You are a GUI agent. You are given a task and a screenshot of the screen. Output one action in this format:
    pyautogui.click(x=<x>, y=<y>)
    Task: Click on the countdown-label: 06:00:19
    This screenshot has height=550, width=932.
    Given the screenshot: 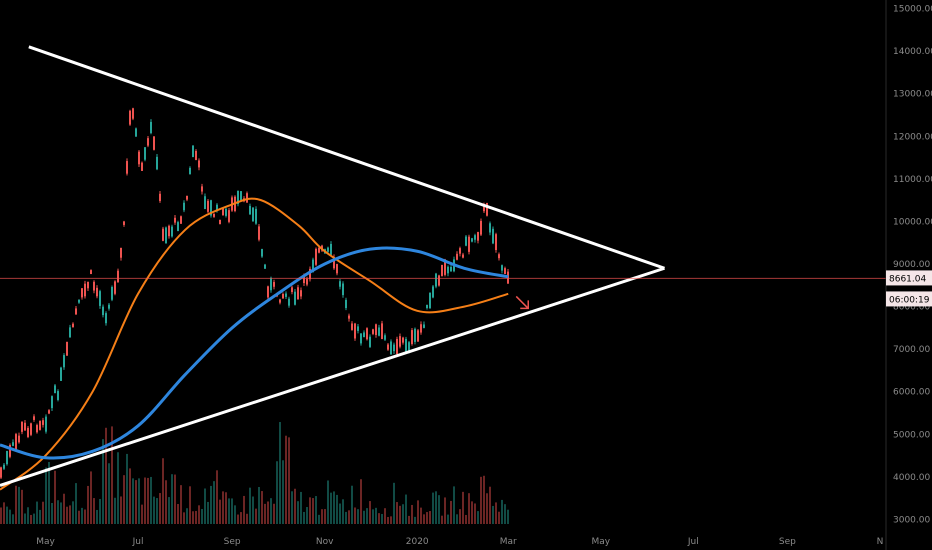 What is the action you would take?
    pyautogui.click(x=909, y=300)
    